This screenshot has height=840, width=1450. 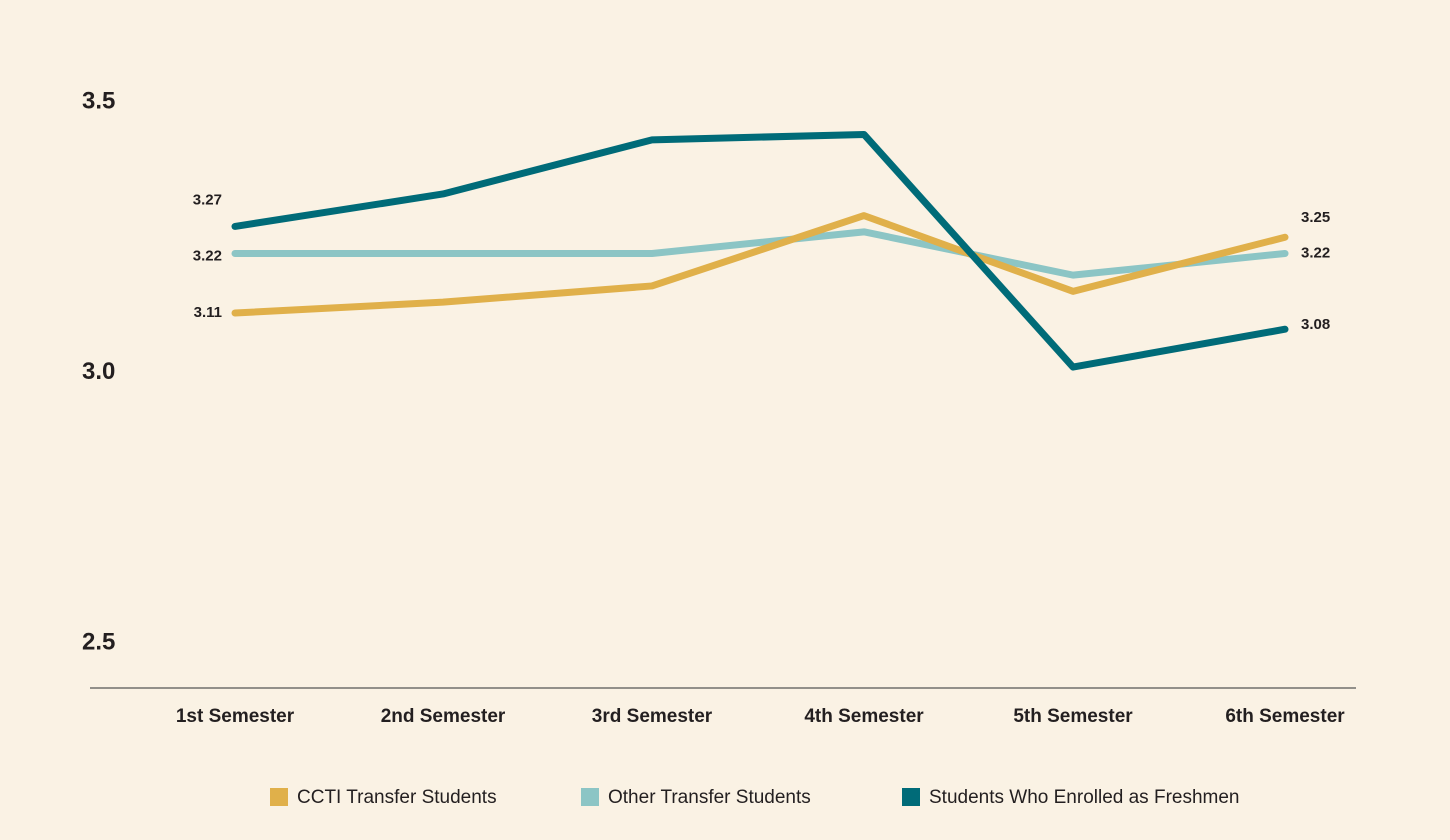 I want to click on legend-label: Students Who Enrolled as Freshmen, so click(x=1084, y=797).